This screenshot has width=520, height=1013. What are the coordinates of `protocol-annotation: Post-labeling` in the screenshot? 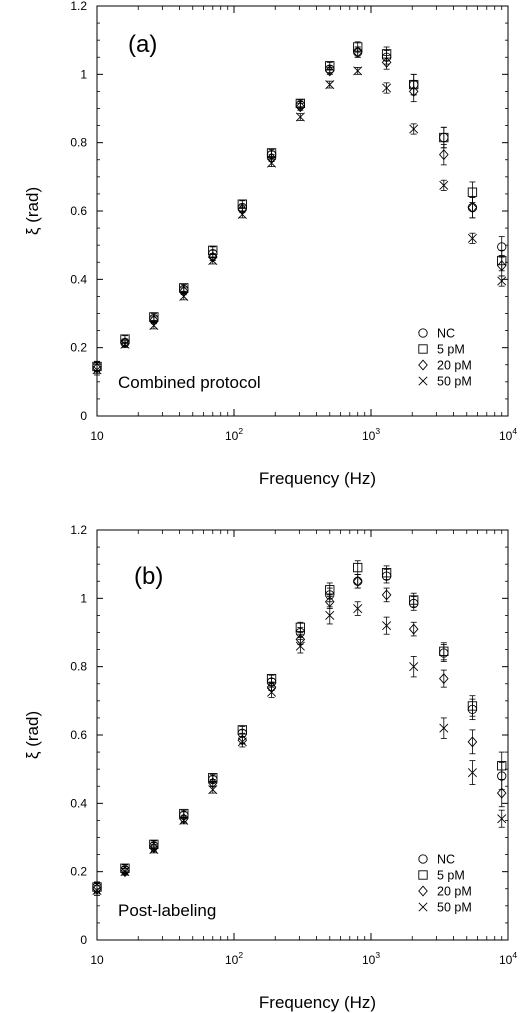 It's located at (167, 910).